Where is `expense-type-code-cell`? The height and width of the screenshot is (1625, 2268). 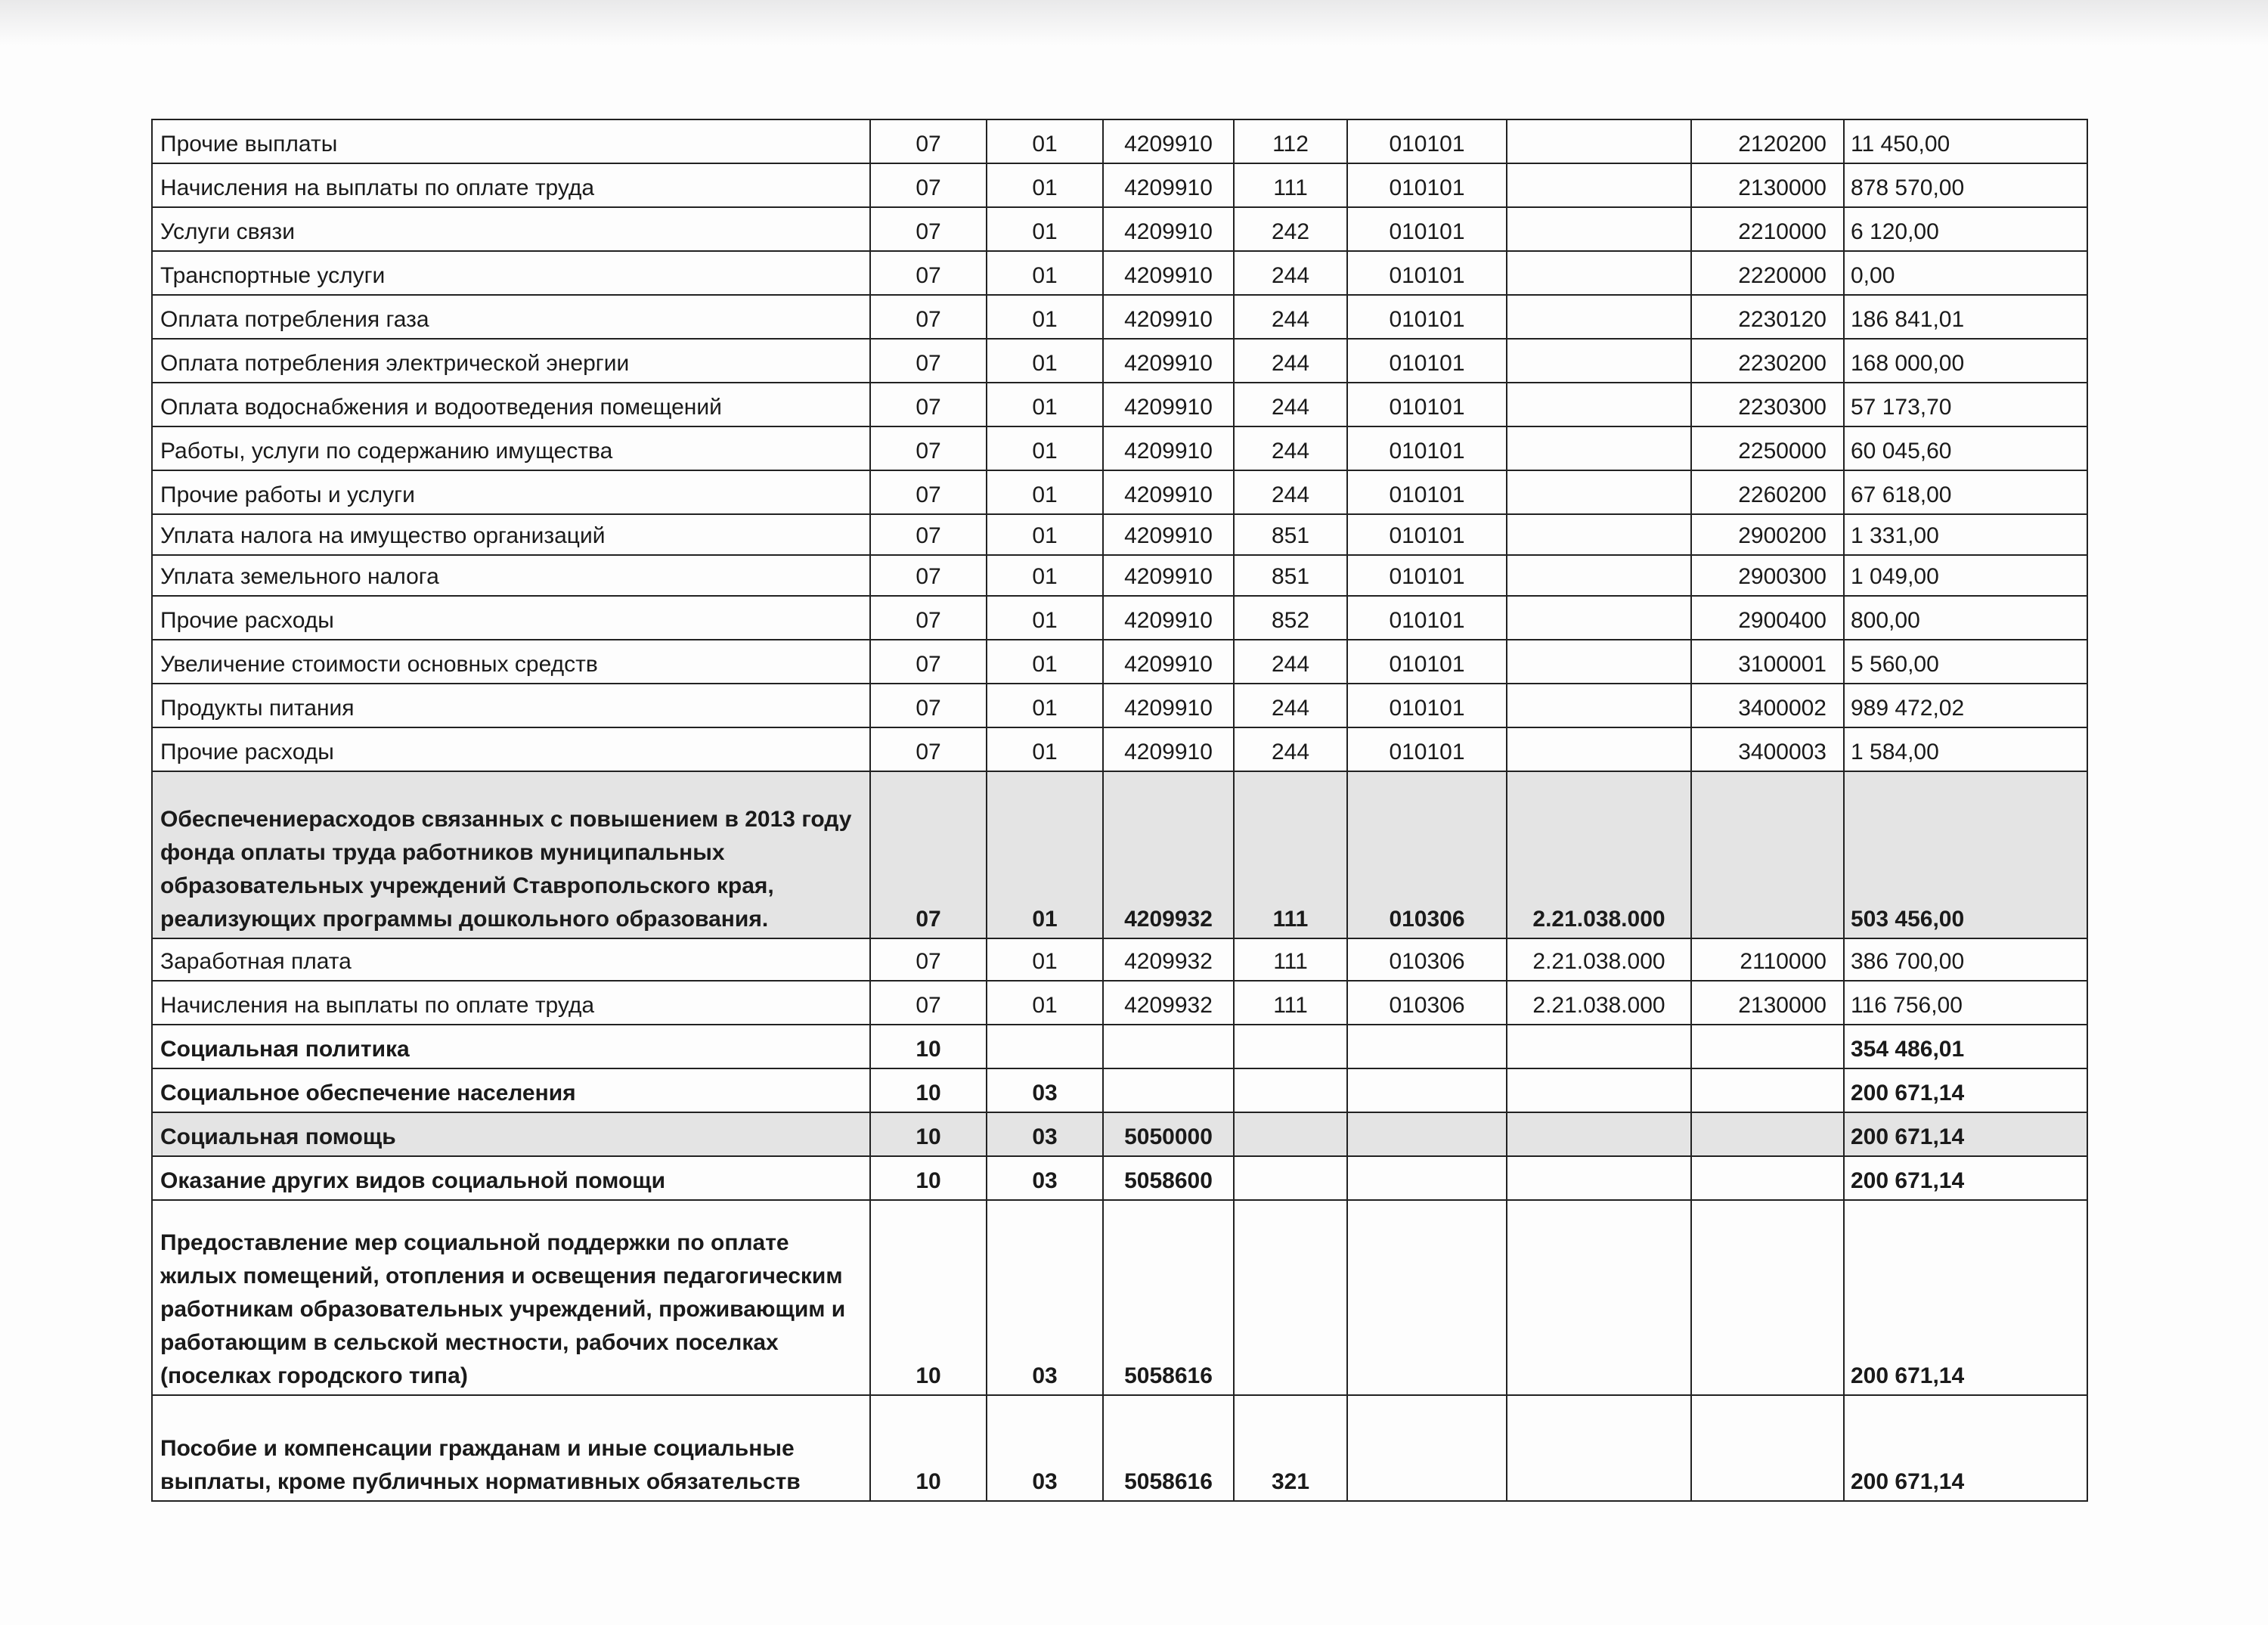
expense-type-code-cell is located at coordinates (1290, 1134).